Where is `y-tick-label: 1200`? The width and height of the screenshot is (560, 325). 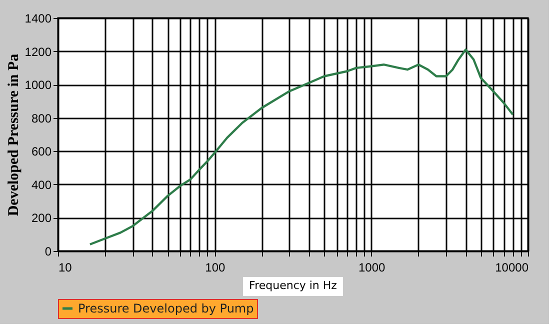 y-tick-label: 1200 is located at coordinates (38, 51).